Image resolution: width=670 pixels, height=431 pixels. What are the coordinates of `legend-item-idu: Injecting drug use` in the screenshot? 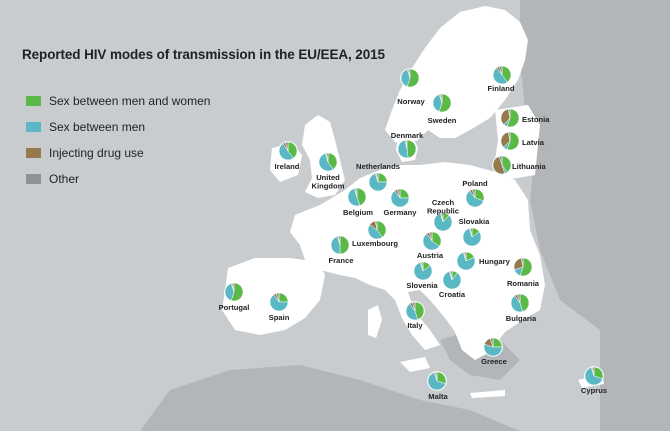 It's located at (118, 153).